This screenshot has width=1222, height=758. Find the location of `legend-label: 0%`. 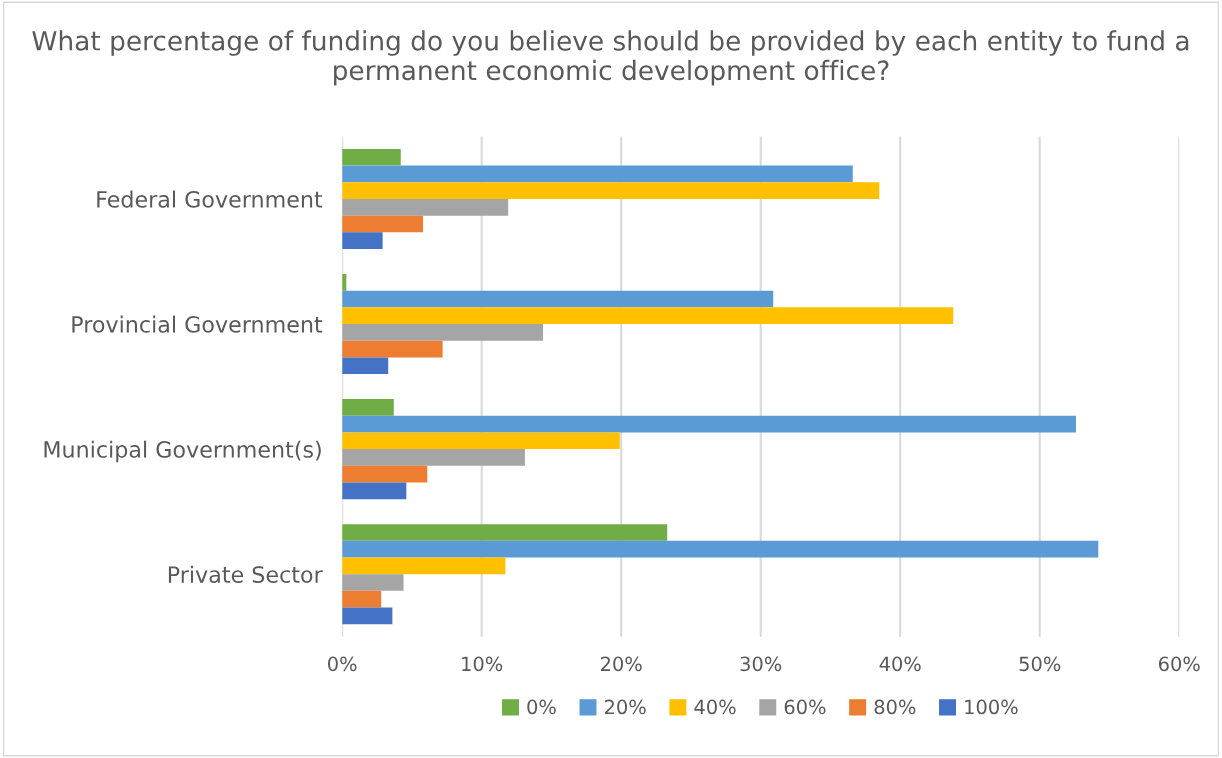

legend-label: 0% is located at coordinates (541, 707).